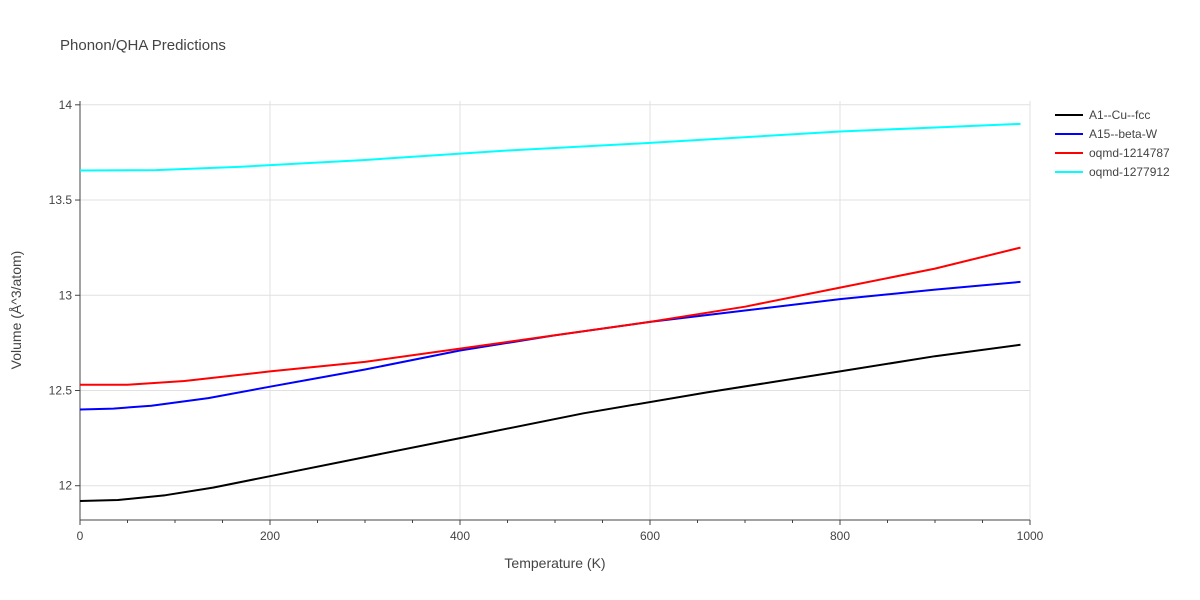 The width and height of the screenshot is (1200, 600). What do you see at coordinates (1123, 134) in the screenshot?
I see `legend-label: A15--beta-W` at bounding box center [1123, 134].